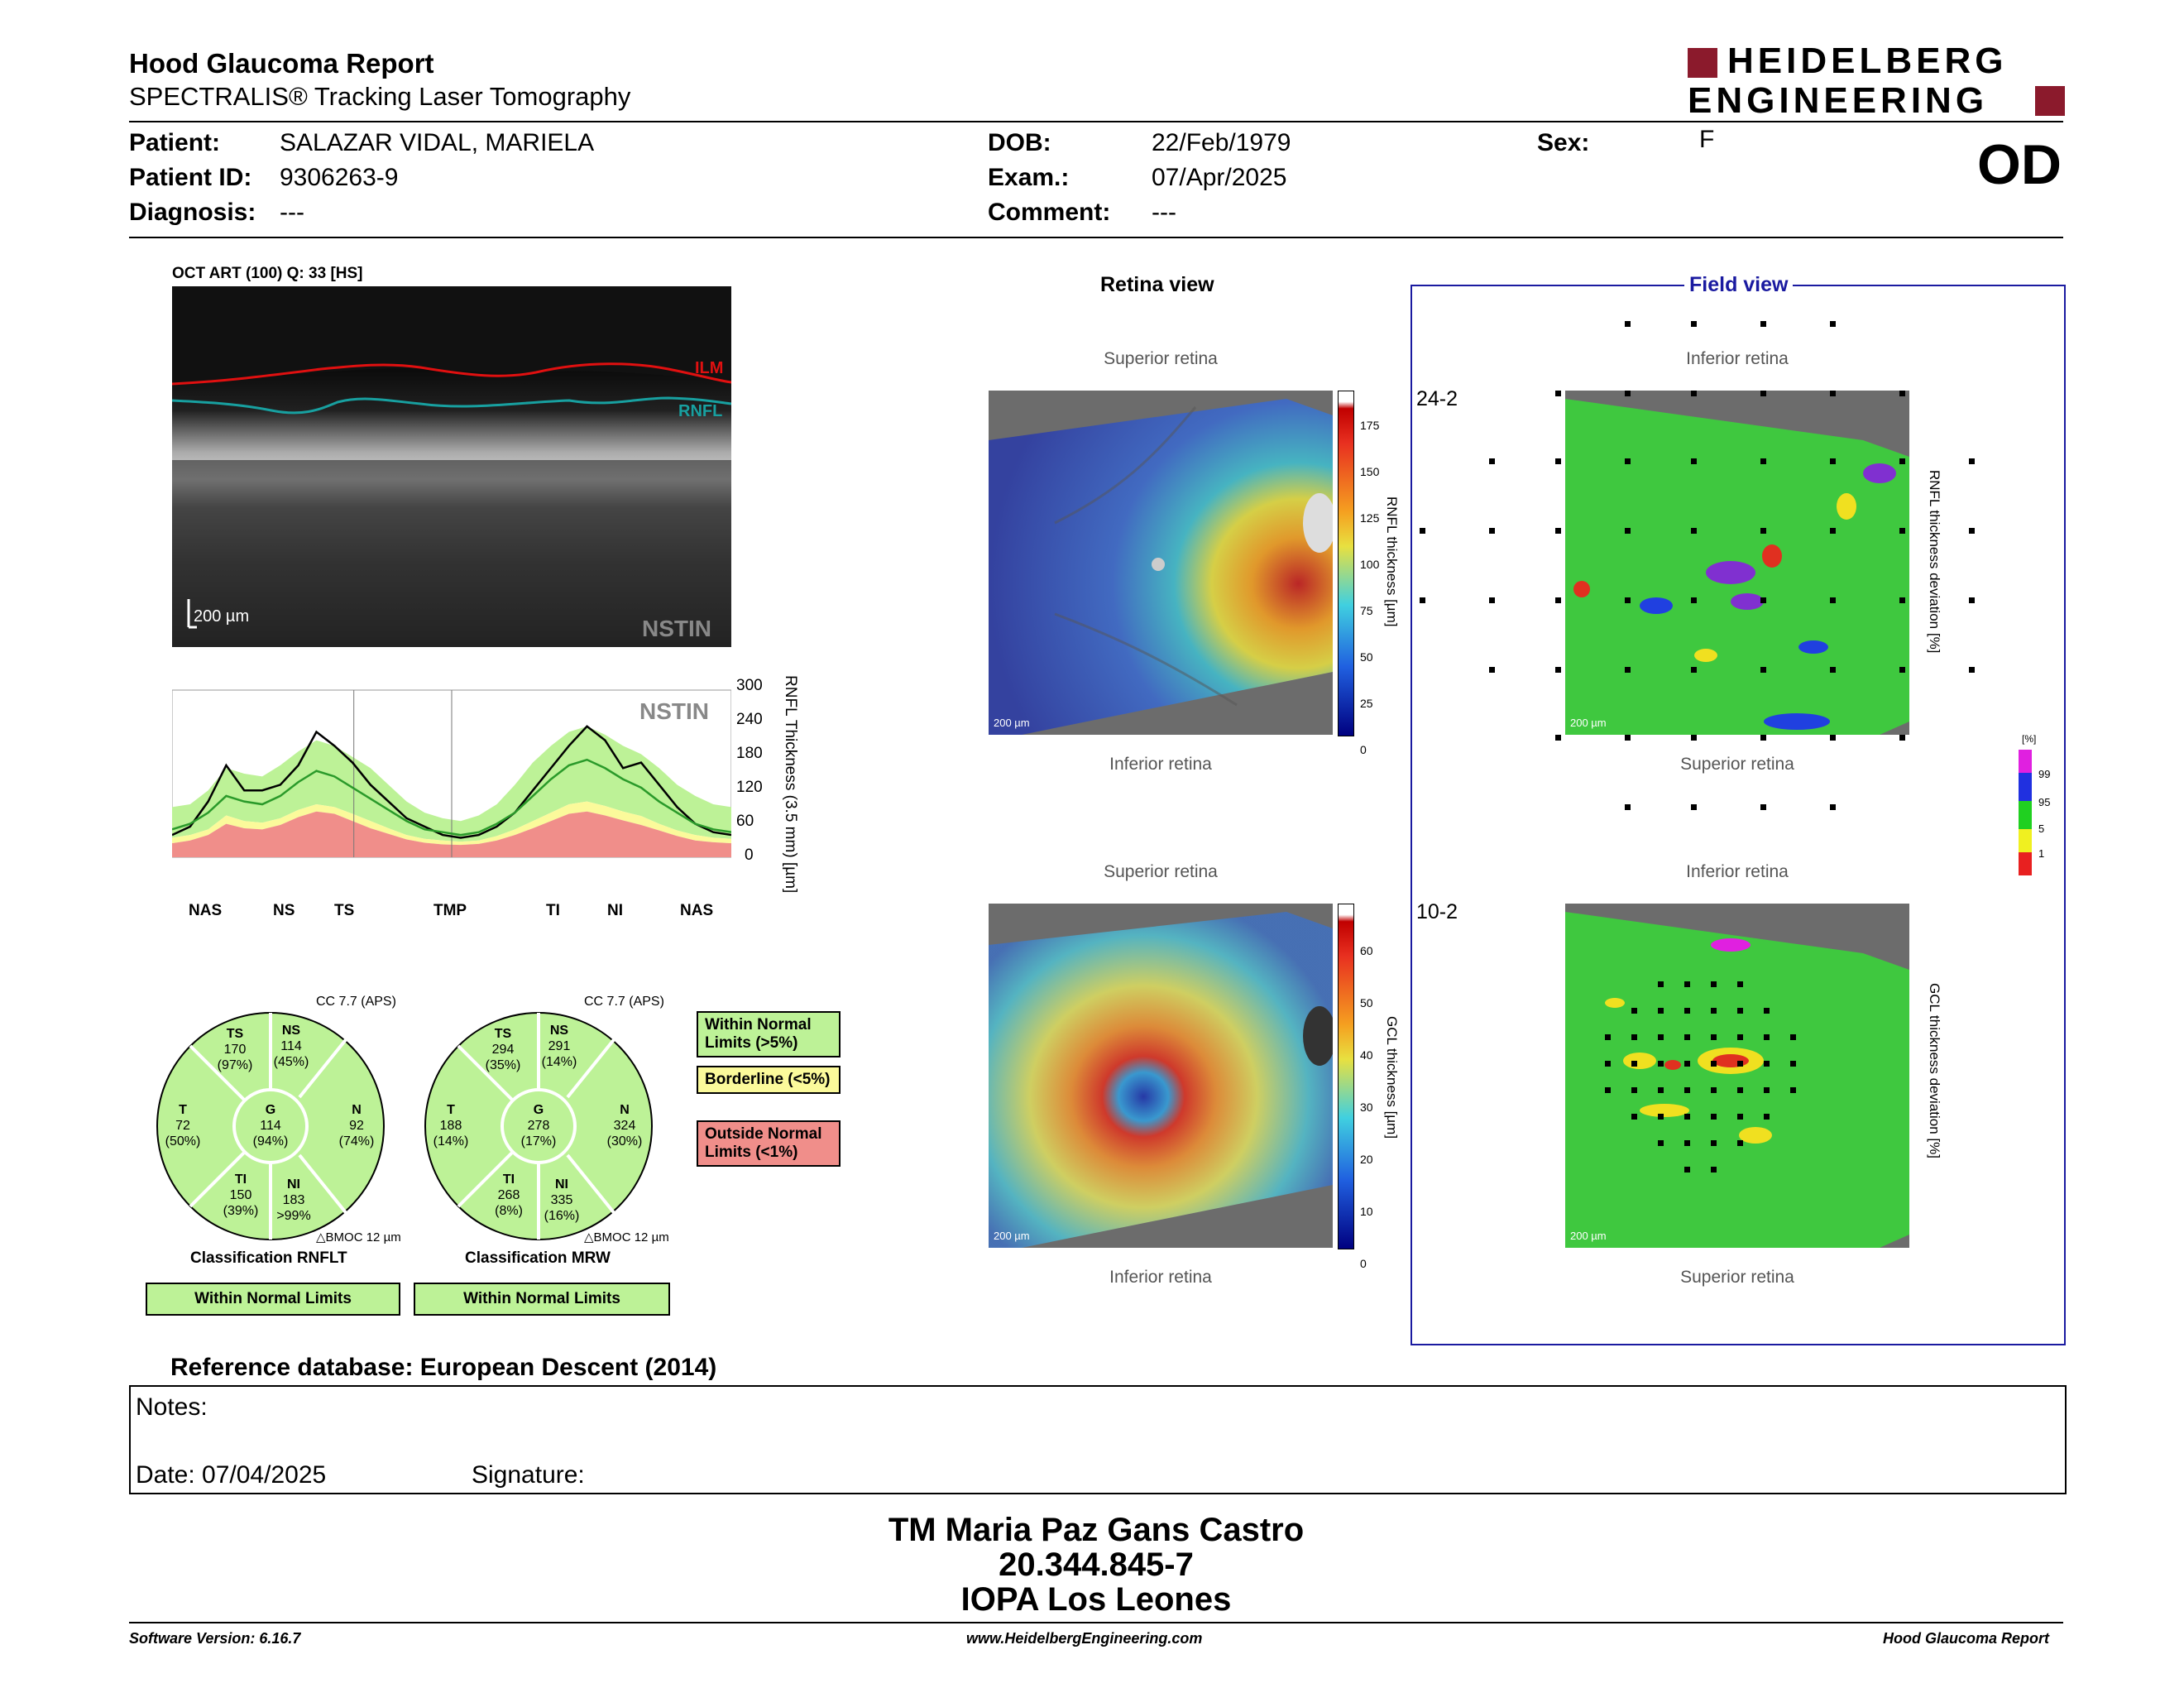 Image resolution: width=2184 pixels, height=1688 pixels. Describe the element at coordinates (270, 1141) in the screenshot. I see `rnflt-g-pct: (94%)` at that location.